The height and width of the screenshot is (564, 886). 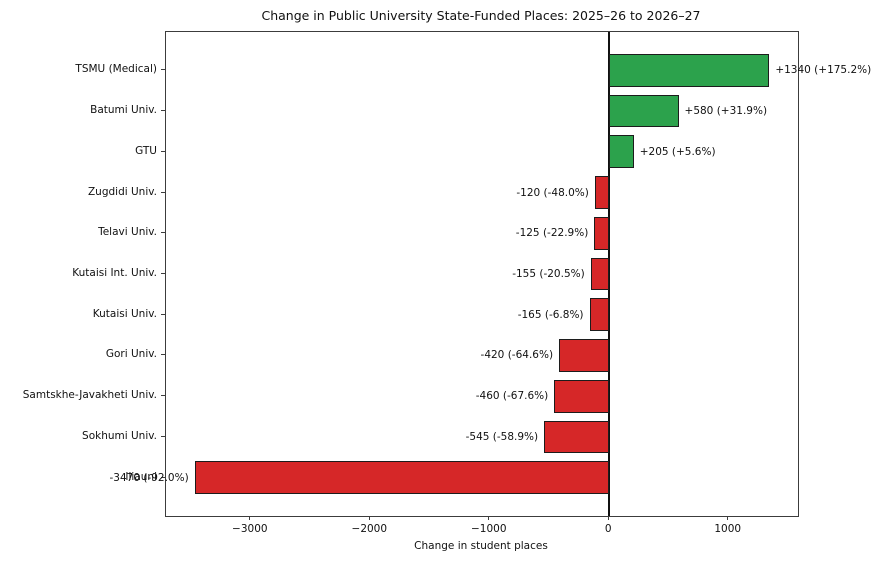 I want to click on bar-value-label: -3470 (-92.0%), so click(x=149, y=477).